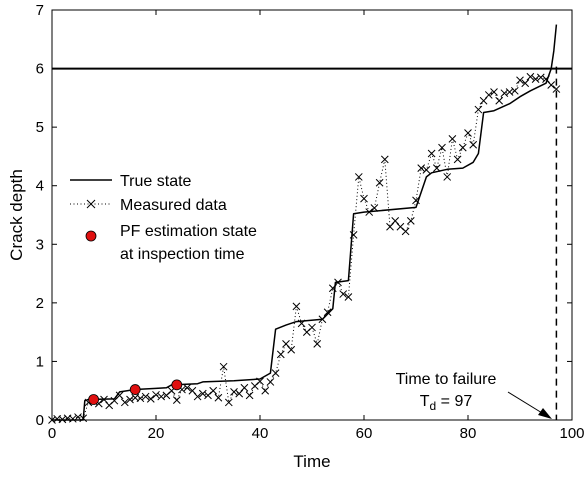 The height and width of the screenshot is (480, 588). What do you see at coordinates (545, 413) in the screenshot?
I see `annotation-arrow-head` at bounding box center [545, 413].